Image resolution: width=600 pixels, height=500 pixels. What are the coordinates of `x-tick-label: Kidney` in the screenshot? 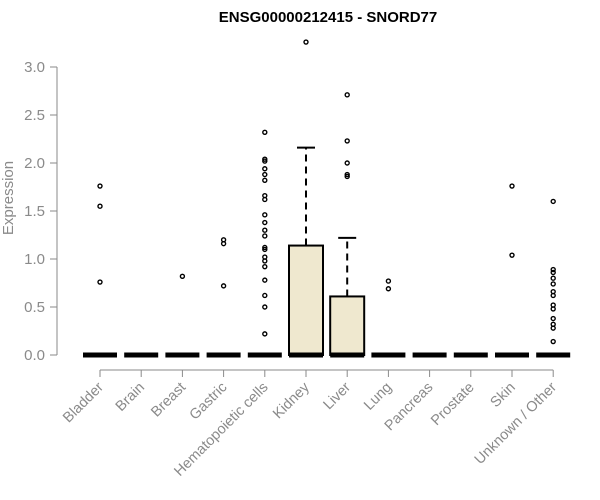 It's located at (291, 400).